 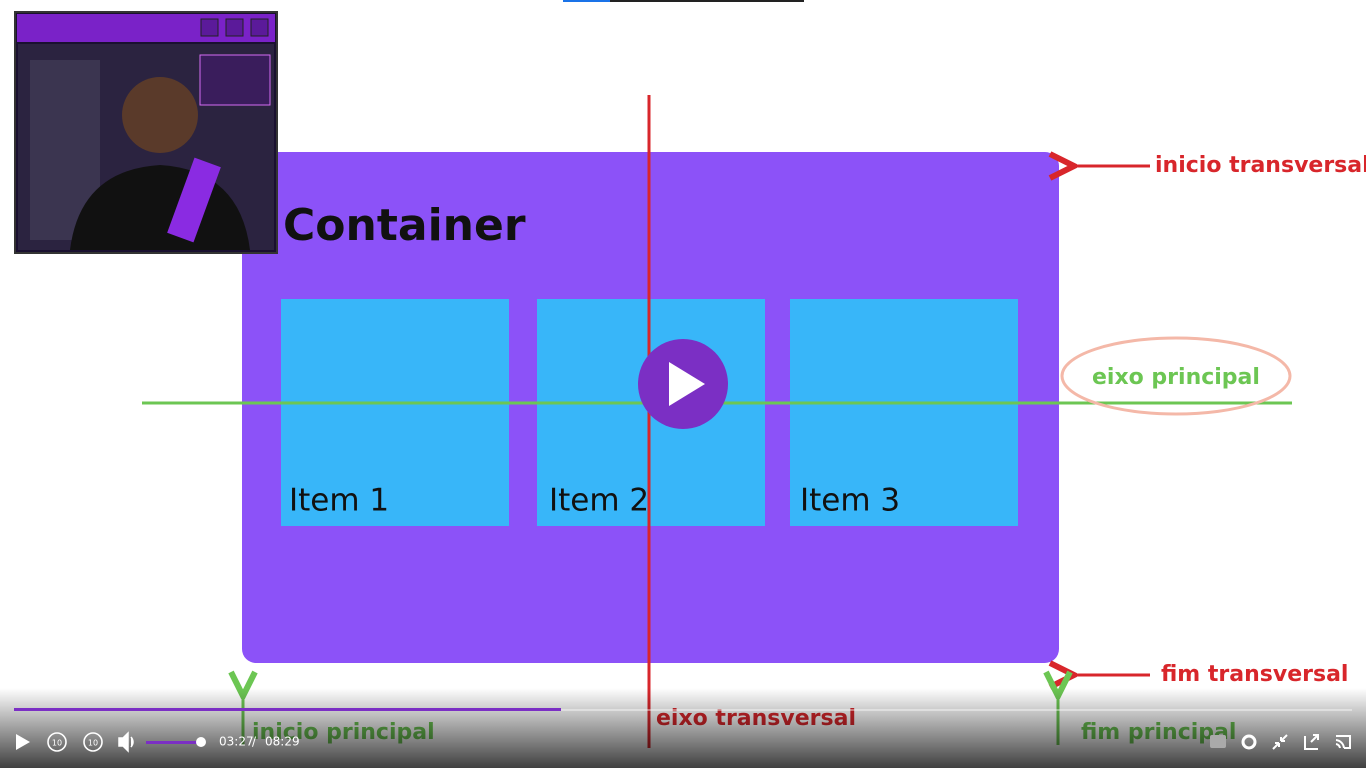 I want to click on controls-shade, so click(x=683, y=728).